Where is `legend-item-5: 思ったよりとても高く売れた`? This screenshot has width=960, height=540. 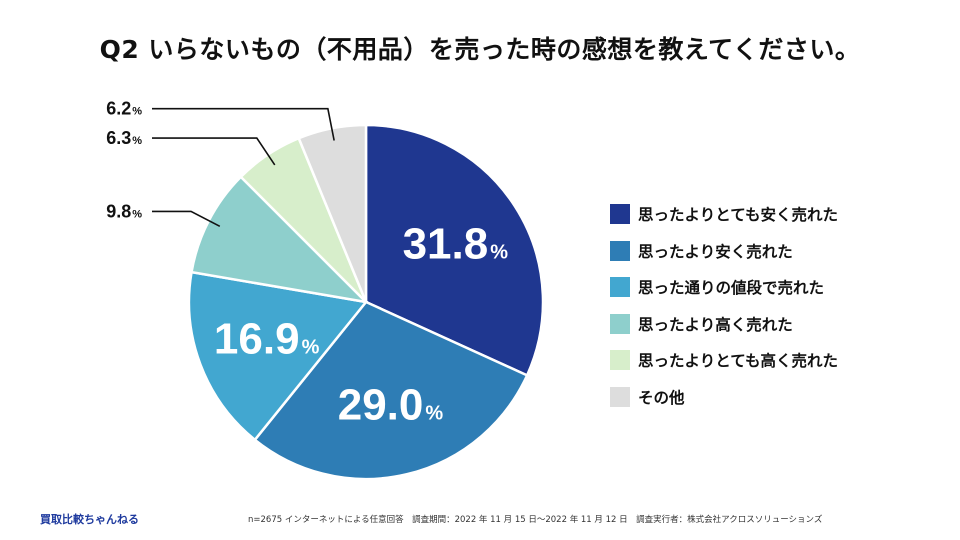 legend-item-5: 思ったよりとても高く売れた is located at coordinates (724, 360).